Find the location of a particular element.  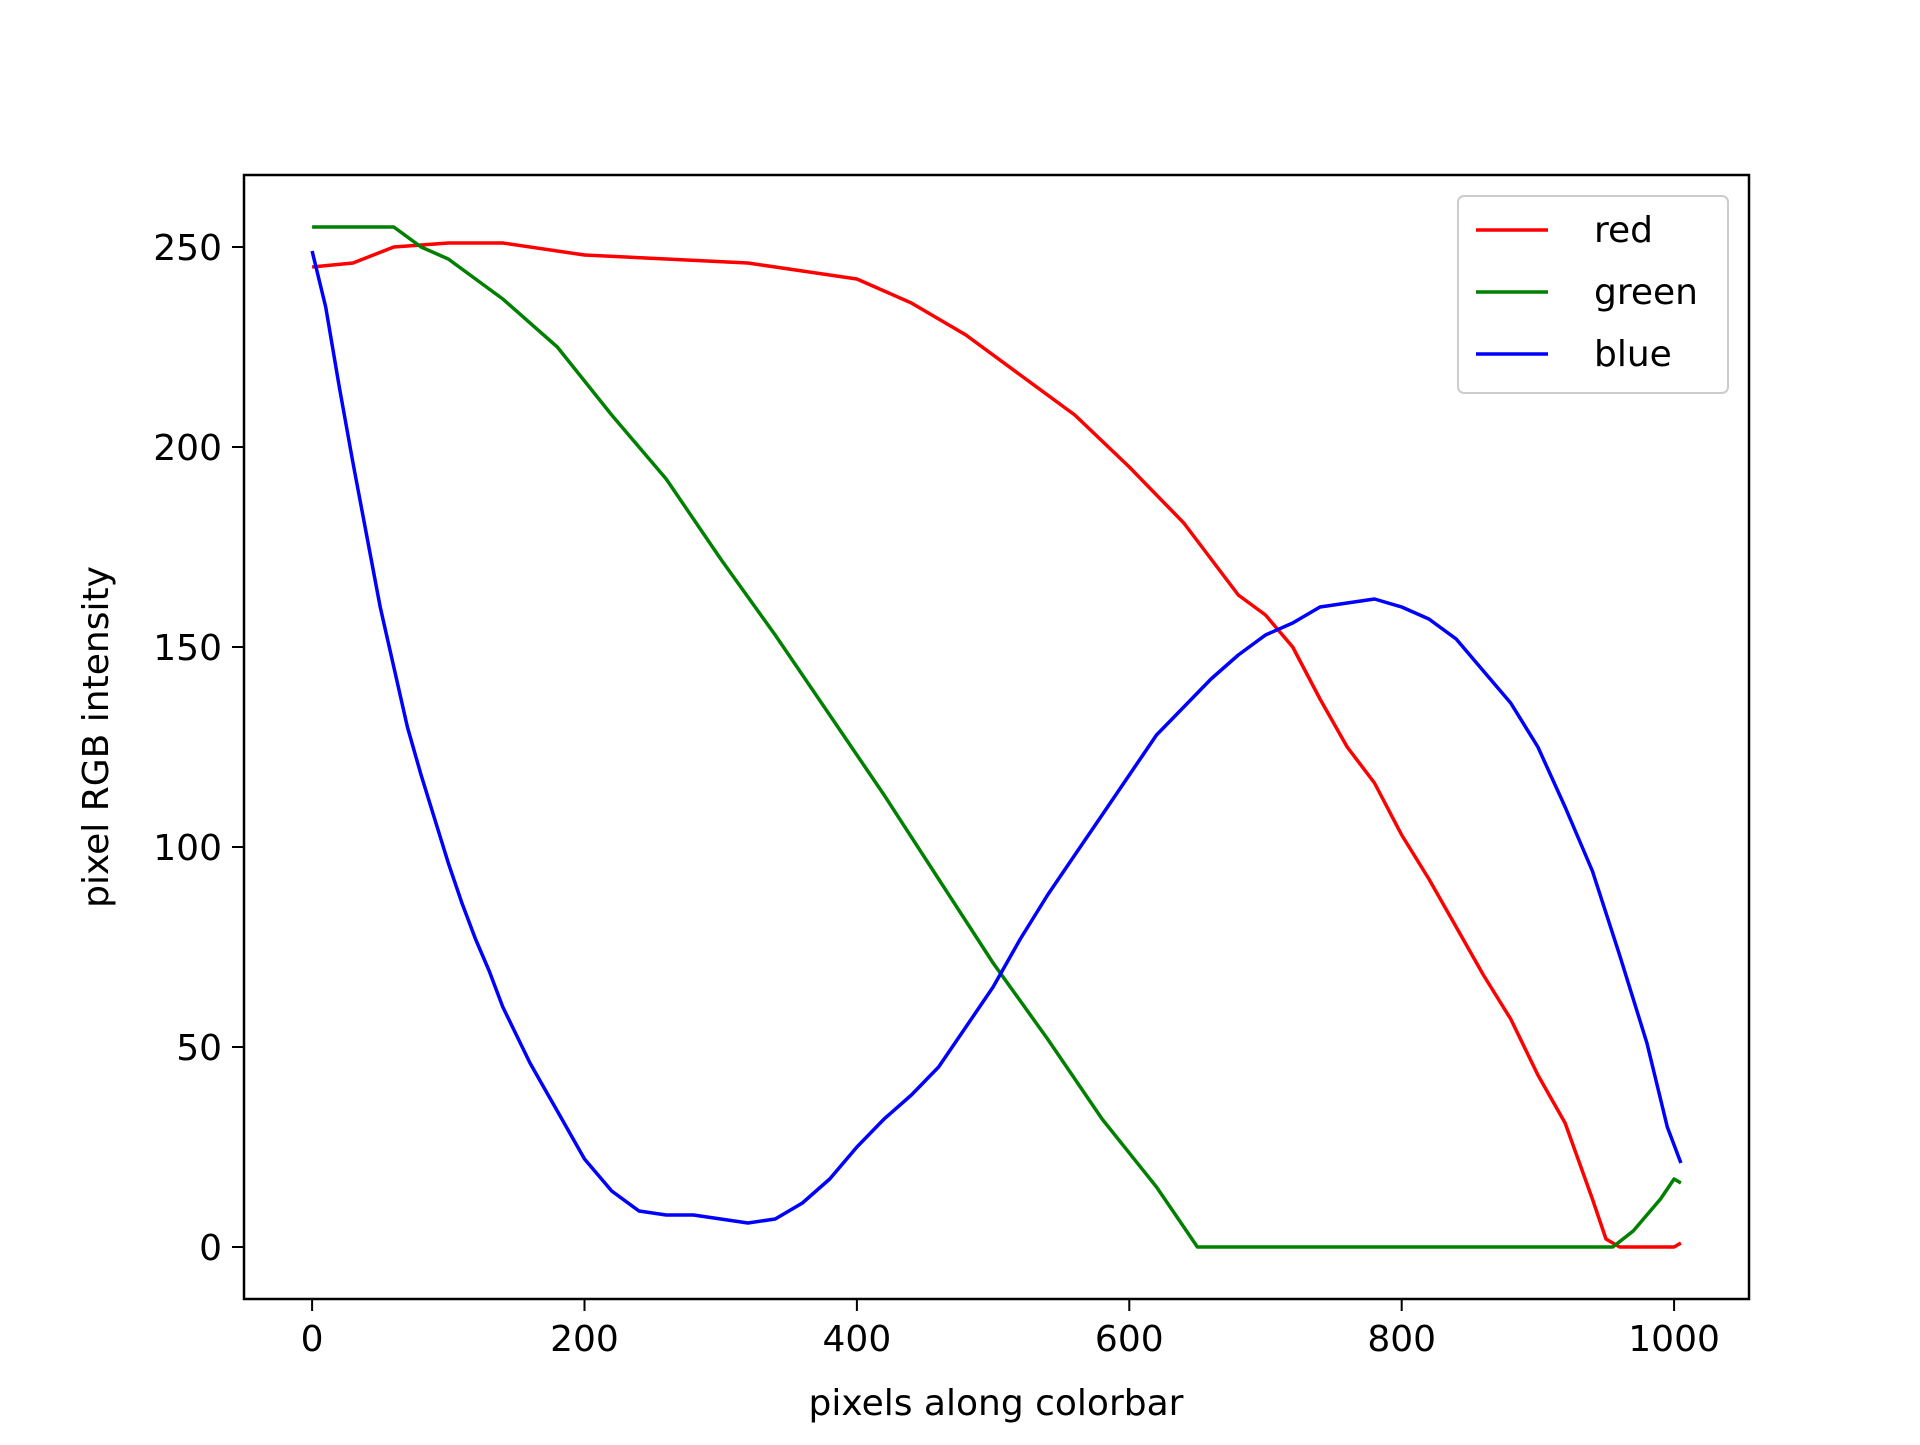

x-tick-label: 800 is located at coordinates (1401, 1339).